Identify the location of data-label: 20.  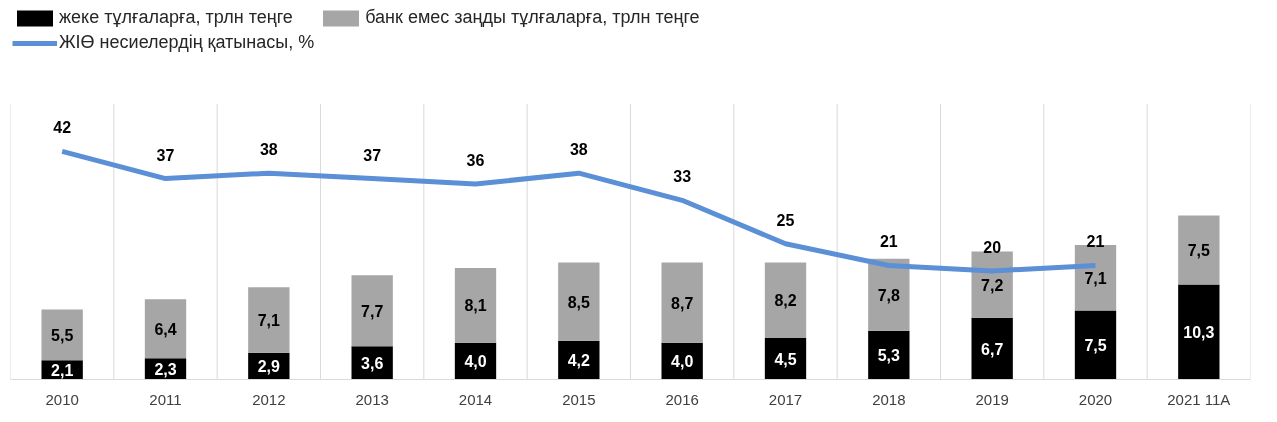
(992, 247).